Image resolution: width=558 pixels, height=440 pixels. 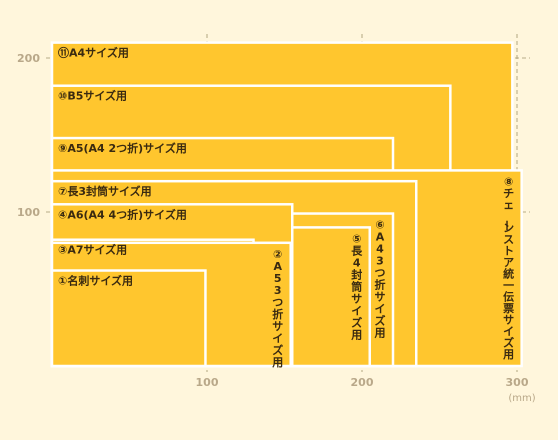 I want to click on paper-label-1: ⑪A4サイズ用, so click(x=93, y=53).